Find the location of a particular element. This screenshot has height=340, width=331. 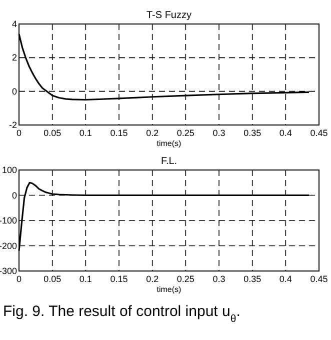

caption: Fig. 9. The result of control input u$_{θ}$. is located at coordinates (121, 314).